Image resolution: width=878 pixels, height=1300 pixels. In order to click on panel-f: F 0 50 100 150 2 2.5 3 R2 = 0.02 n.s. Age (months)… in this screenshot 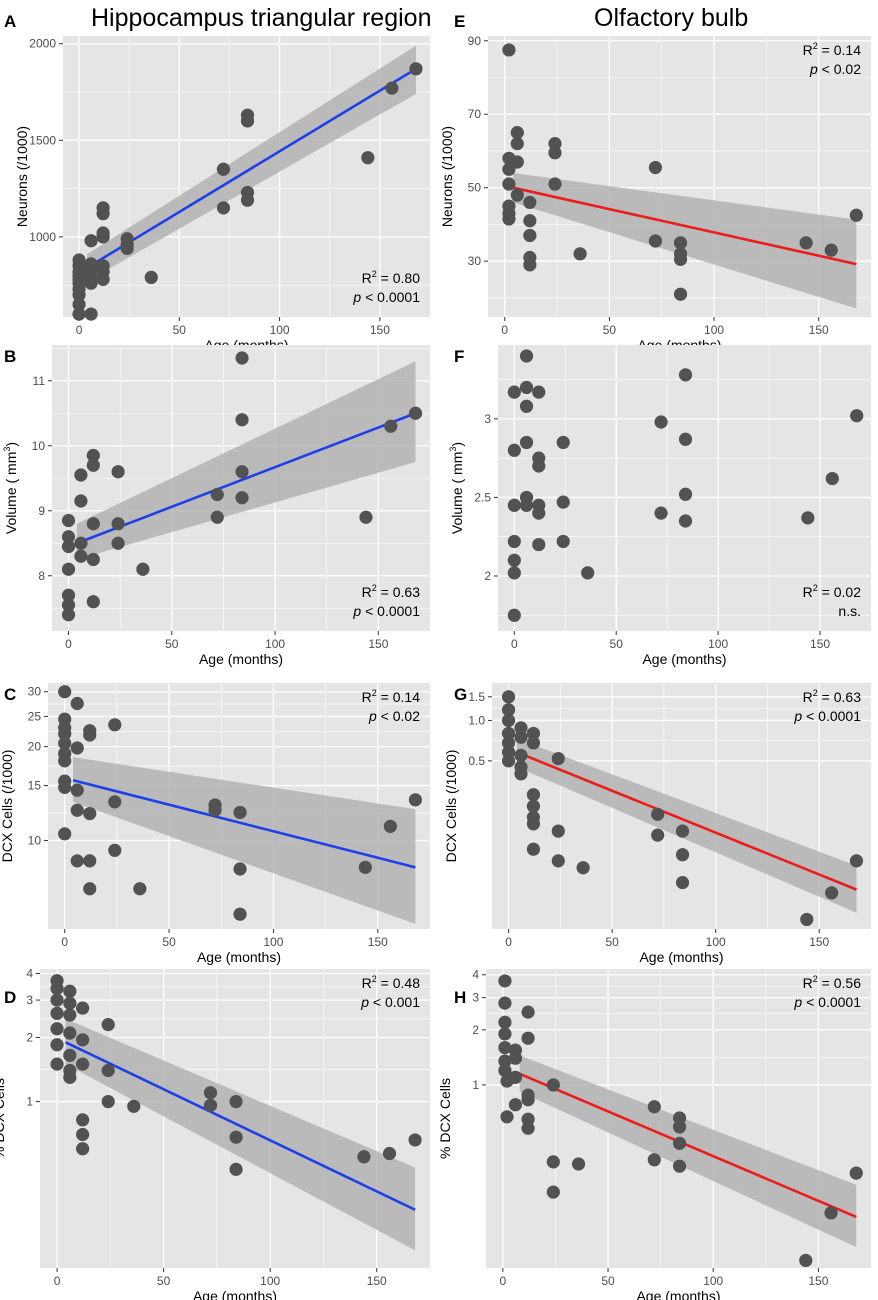, I will do `click(659, 506)`.